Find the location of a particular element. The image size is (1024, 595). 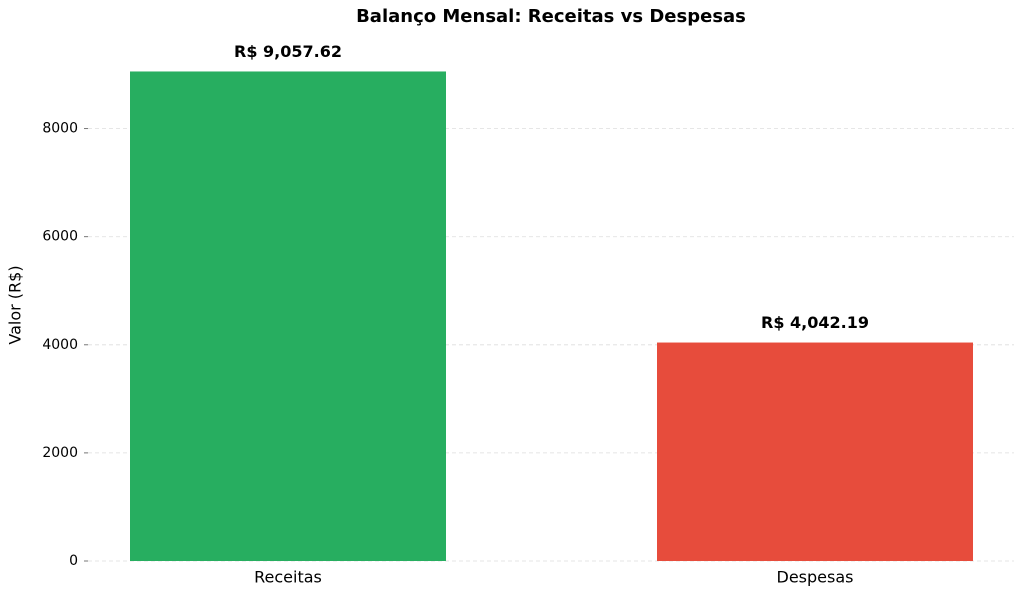

y-axis-label: Valor (R$) is located at coordinates (15, 304).